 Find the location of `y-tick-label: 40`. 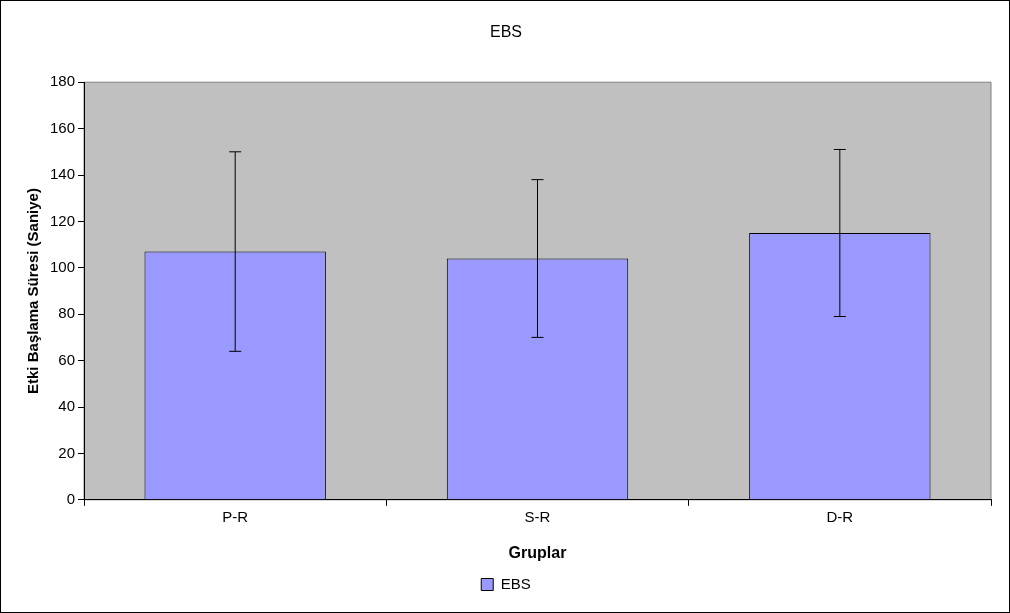

y-tick-label: 40 is located at coordinates (67, 406).